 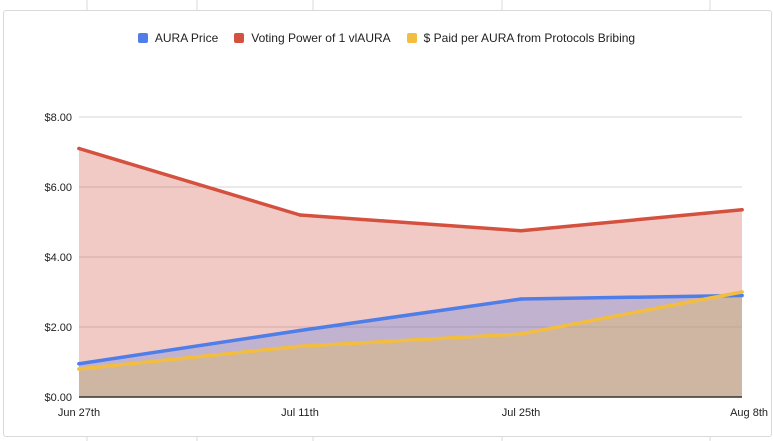 I want to click on legend-item-aura-price: AURA Price, so click(x=178, y=38).